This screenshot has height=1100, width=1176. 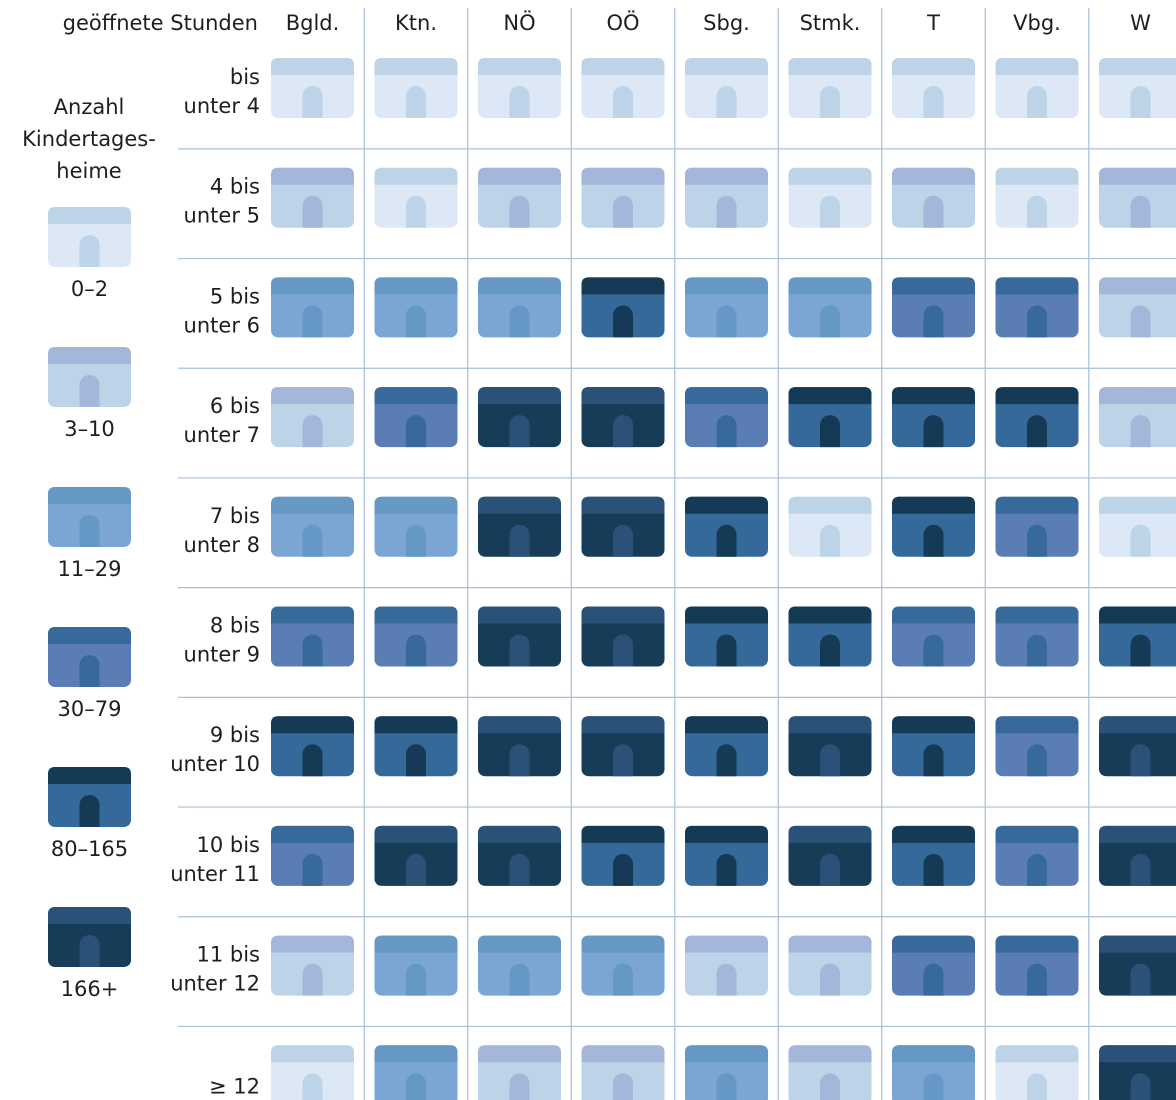 What do you see at coordinates (89, 139) in the screenshot?
I see `legend-title-line-2: Kindertages-` at bounding box center [89, 139].